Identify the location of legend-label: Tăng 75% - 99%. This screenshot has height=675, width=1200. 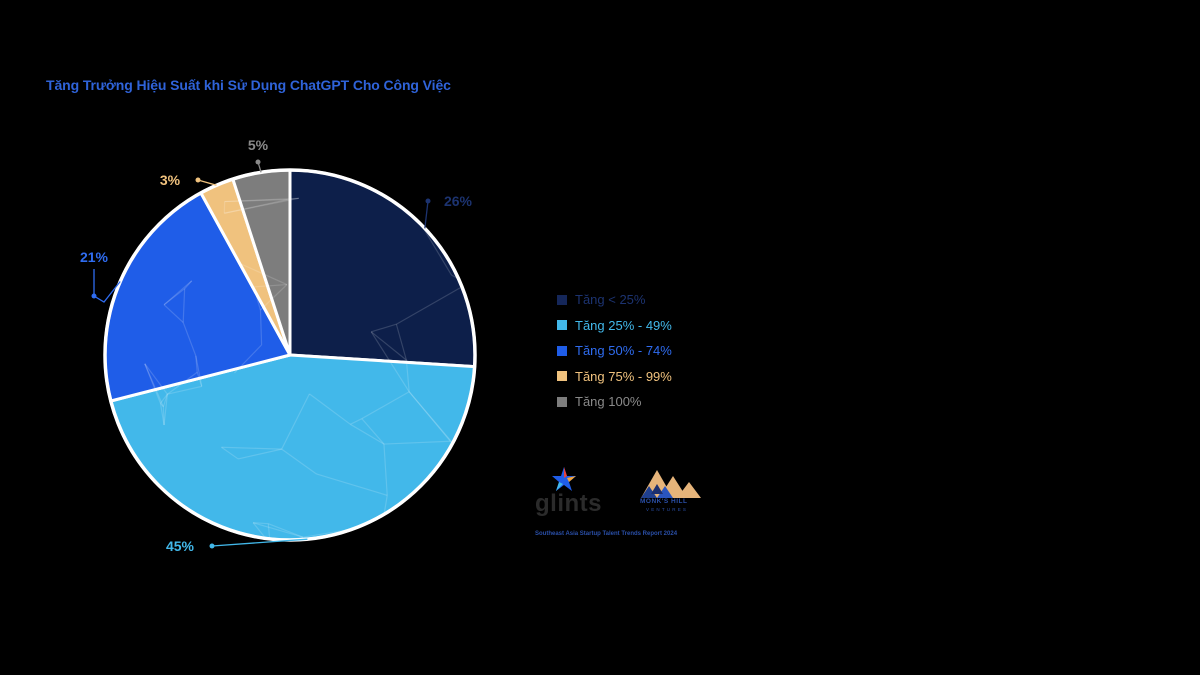
(623, 376).